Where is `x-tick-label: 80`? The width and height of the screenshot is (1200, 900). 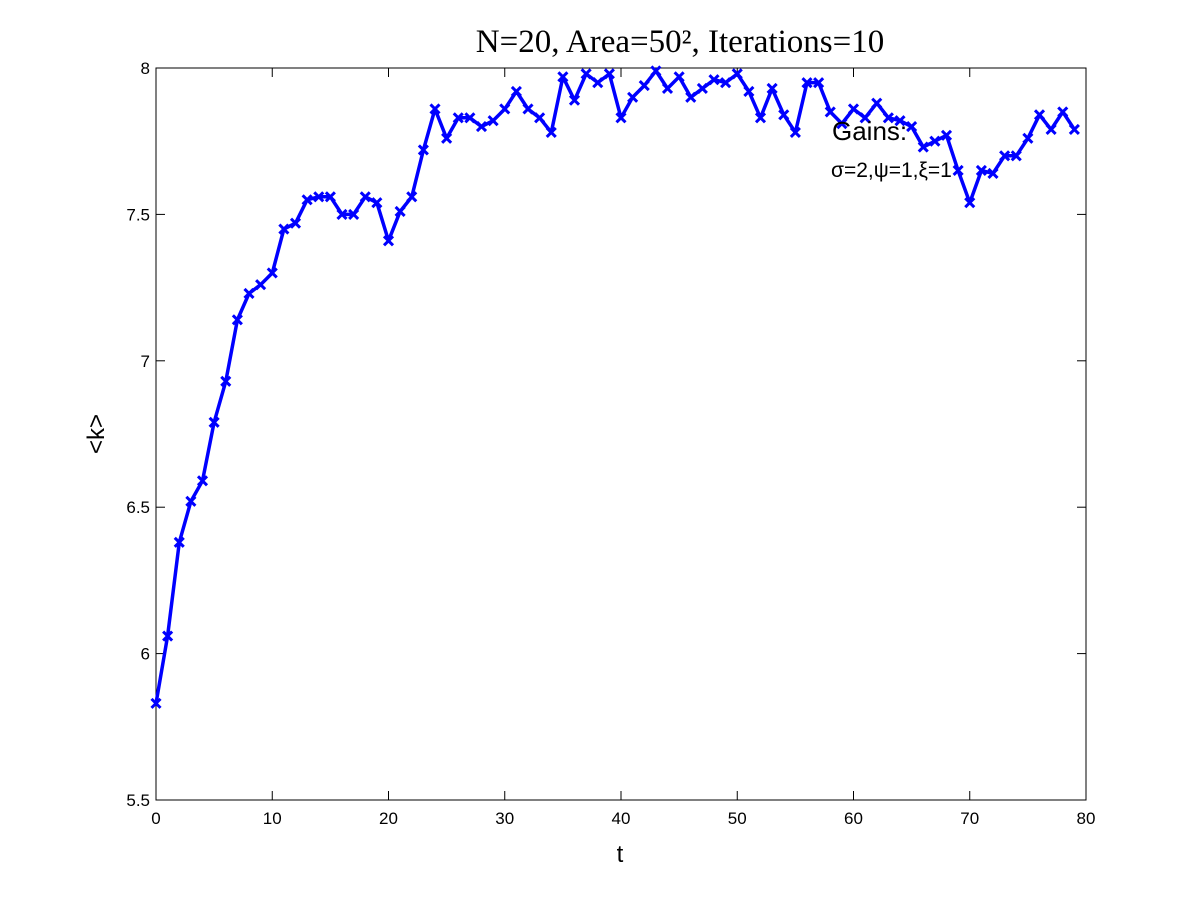
x-tick-label: 80 is located at coordinates (1086, 818).